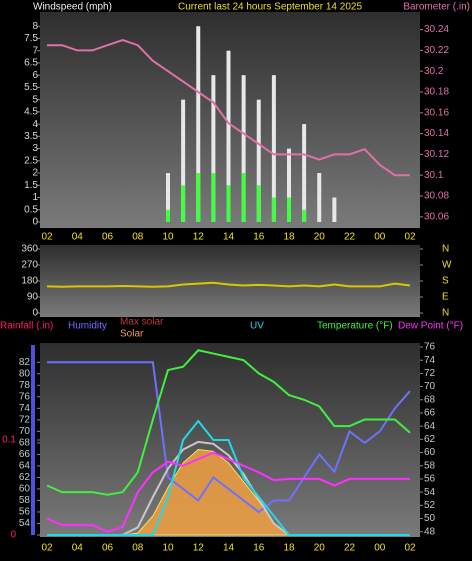  Describe the element at coordinates (142, 322) in the screenshot. I see `legend-entry: Max solar` at that location.